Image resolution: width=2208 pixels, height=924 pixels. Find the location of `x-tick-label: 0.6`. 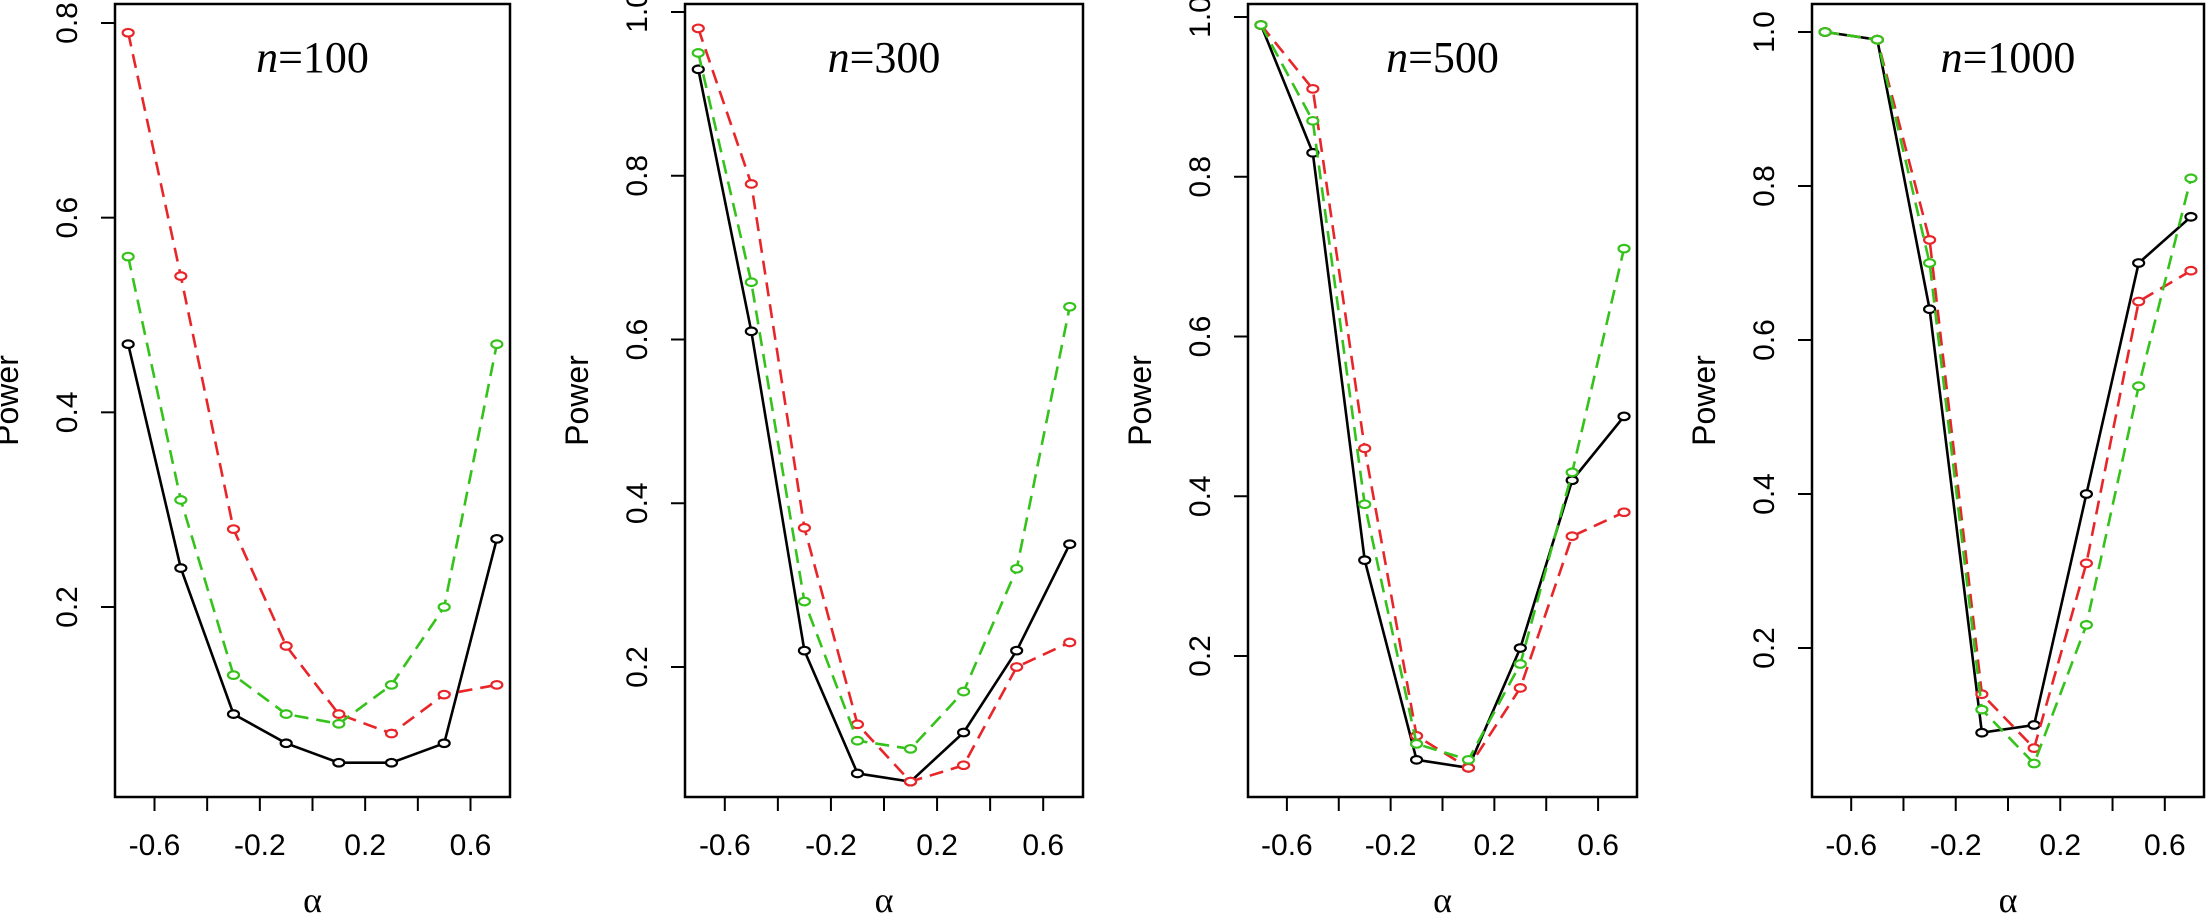

x-tick-label: 0.6 is located at coordinates (1043, 845).